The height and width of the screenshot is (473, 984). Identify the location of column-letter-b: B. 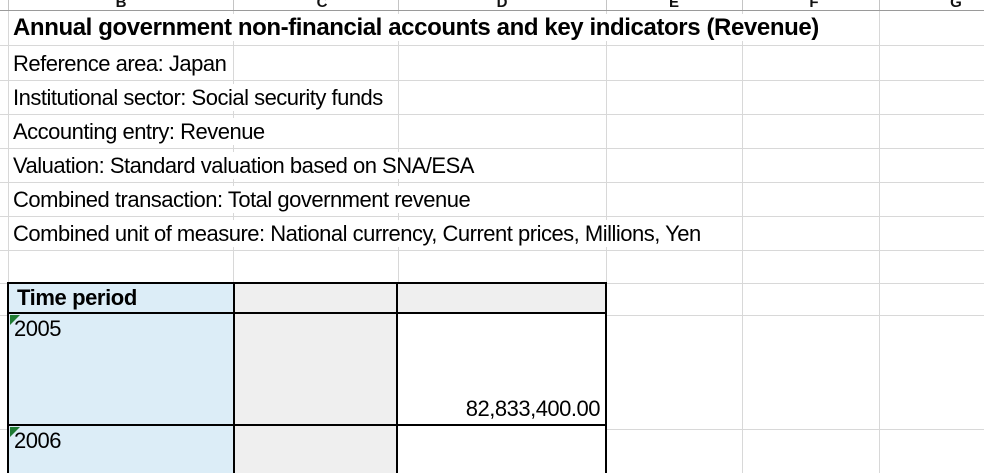
(121, 5).